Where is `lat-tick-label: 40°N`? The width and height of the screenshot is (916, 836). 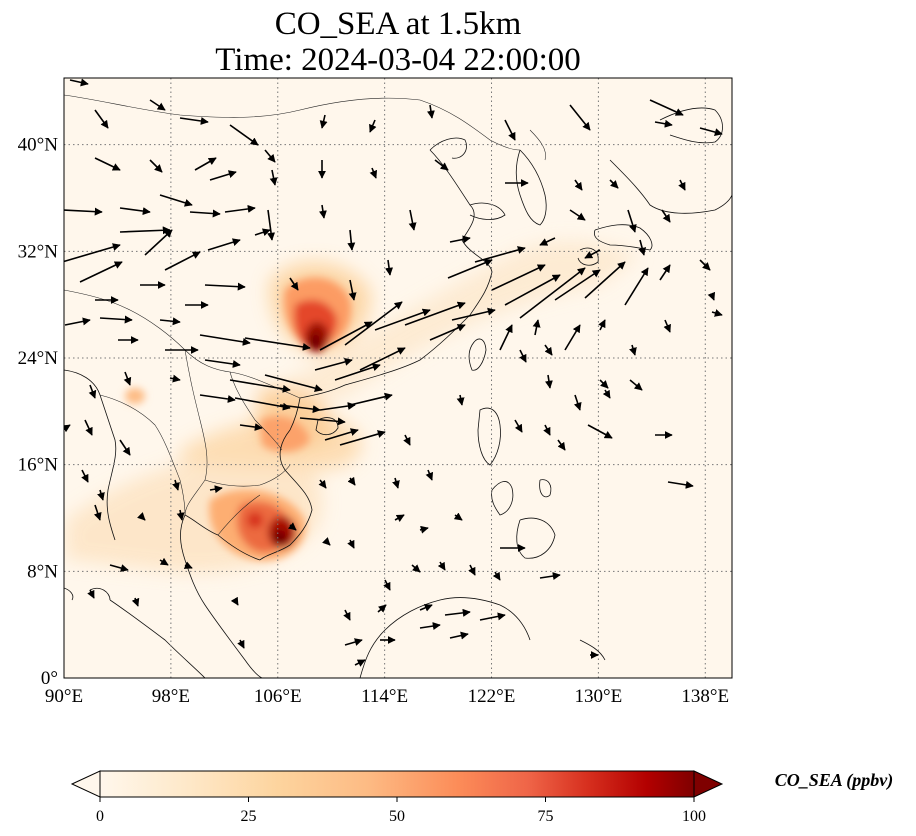
lat-tick-label: 40°N is located at coordinates (38, 145).